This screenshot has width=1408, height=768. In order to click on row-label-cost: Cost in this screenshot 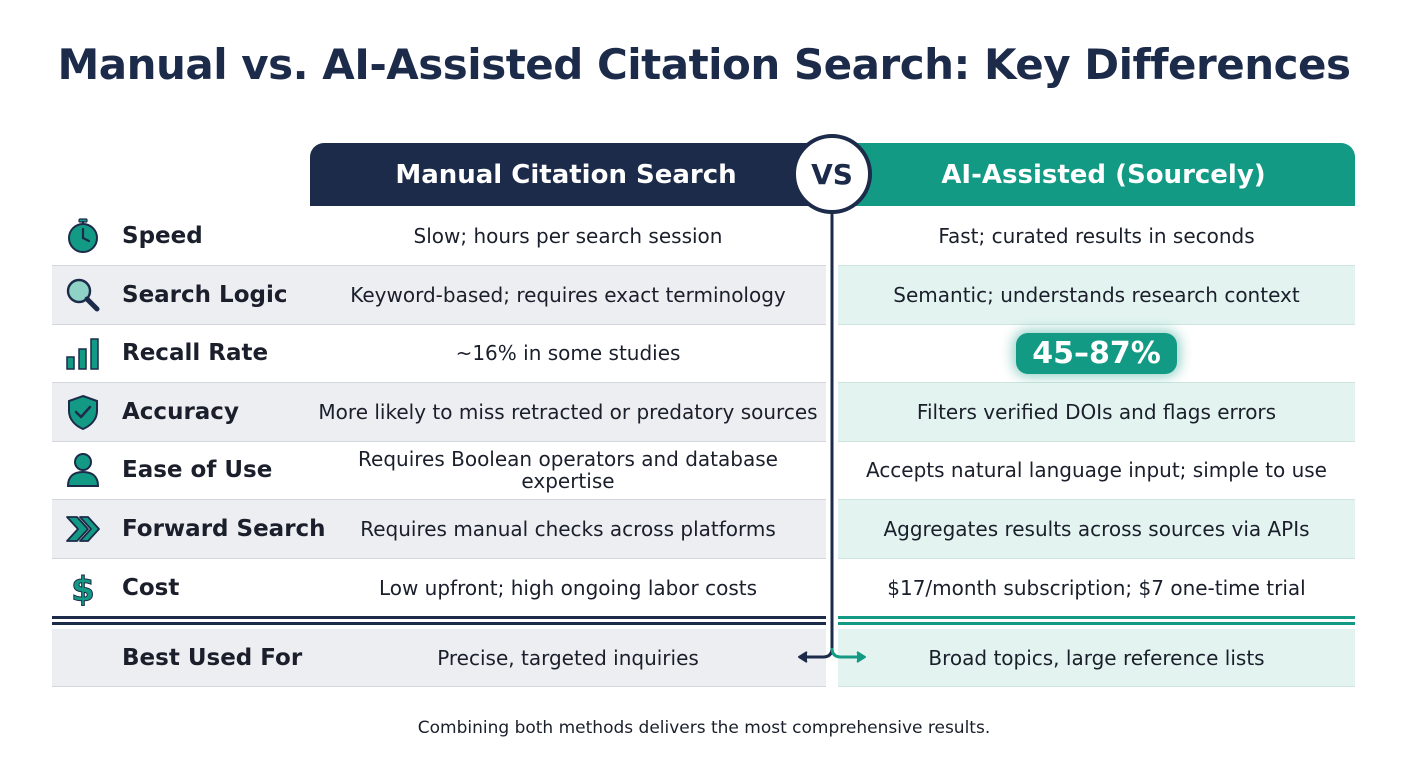, I will do `click(151, 588)`.